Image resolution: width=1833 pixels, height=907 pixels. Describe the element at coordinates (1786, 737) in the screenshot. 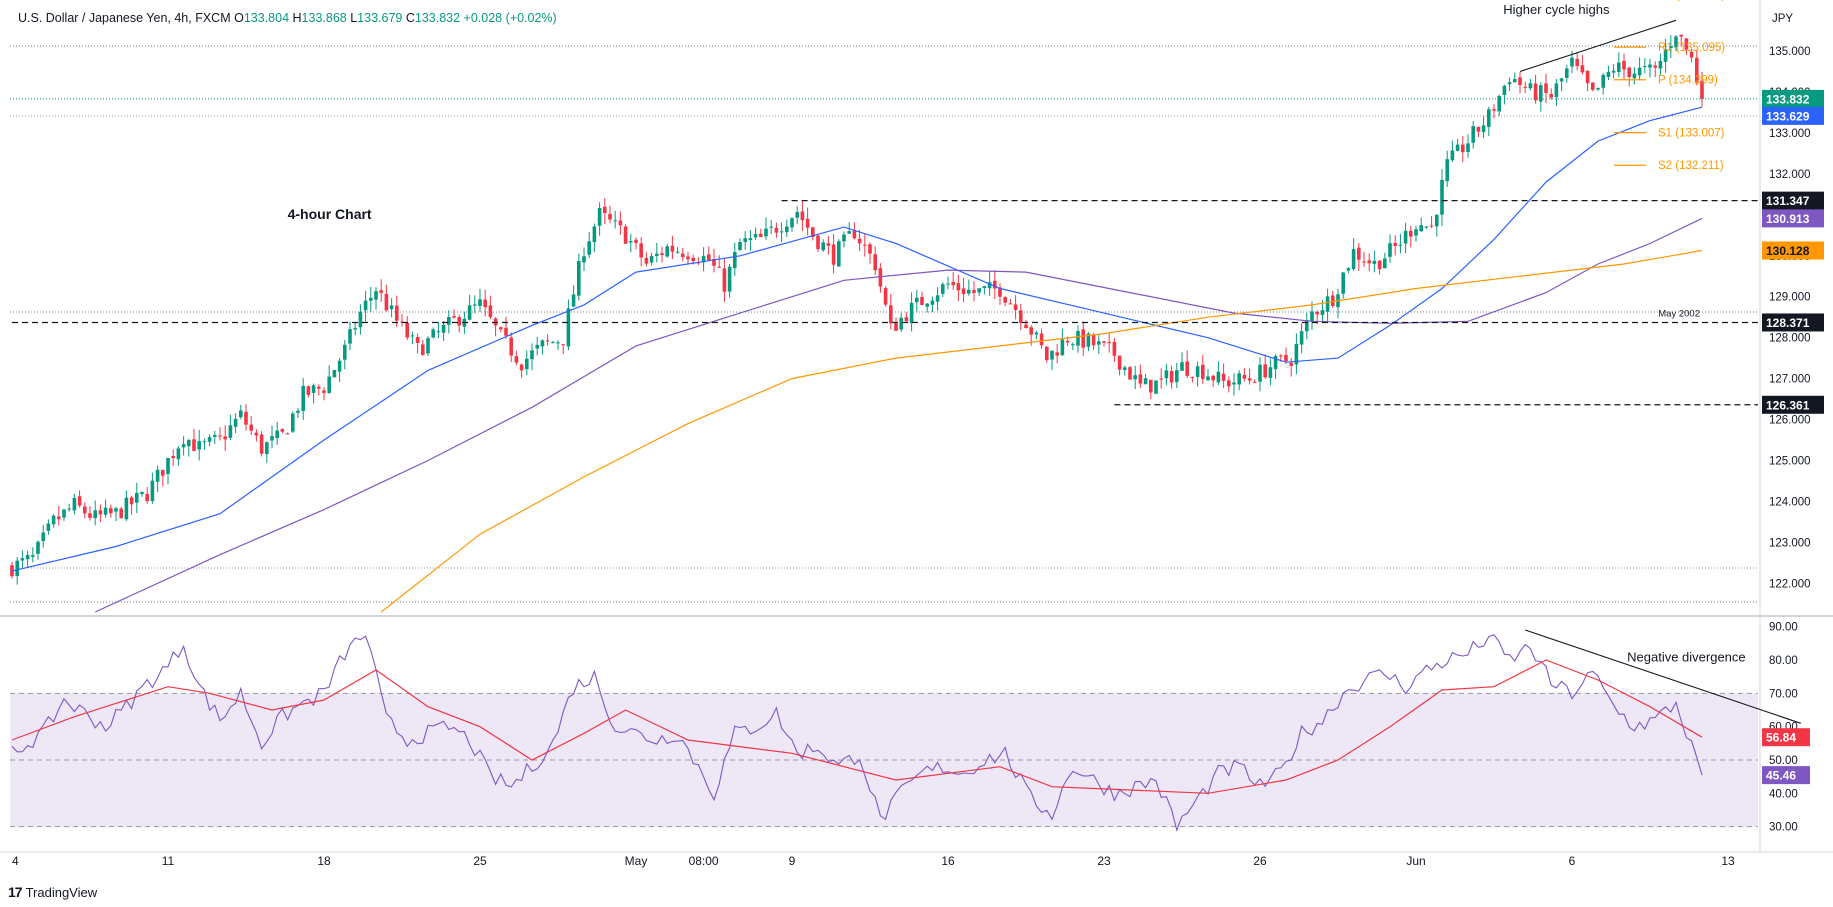

I see `rsi-ma-tag-bg` at that location.